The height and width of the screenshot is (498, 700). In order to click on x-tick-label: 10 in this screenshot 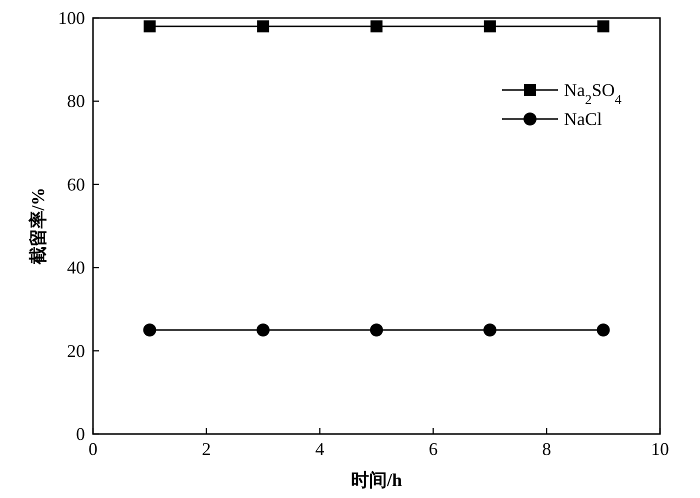, I will do `click(660, 449)`.